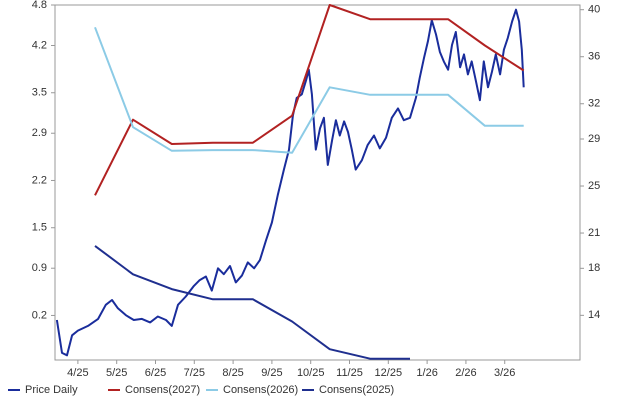  Describe the element at coordinates (39, 180) in the screenshot. I see `y-tick-label: 2.2` at that location.